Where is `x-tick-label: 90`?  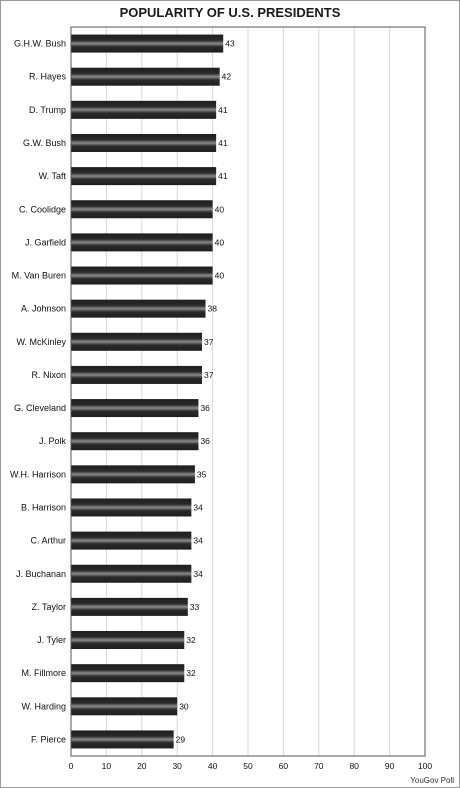
x-tick-label: 90 is located at coordinates (390, 766).